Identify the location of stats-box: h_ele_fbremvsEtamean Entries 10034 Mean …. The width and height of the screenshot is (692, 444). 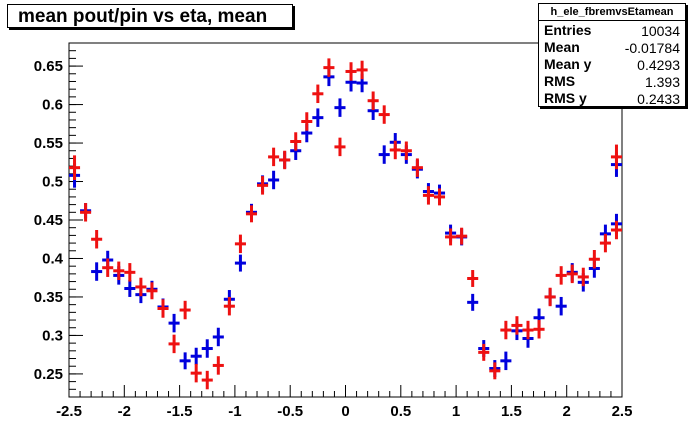
(612, 55).